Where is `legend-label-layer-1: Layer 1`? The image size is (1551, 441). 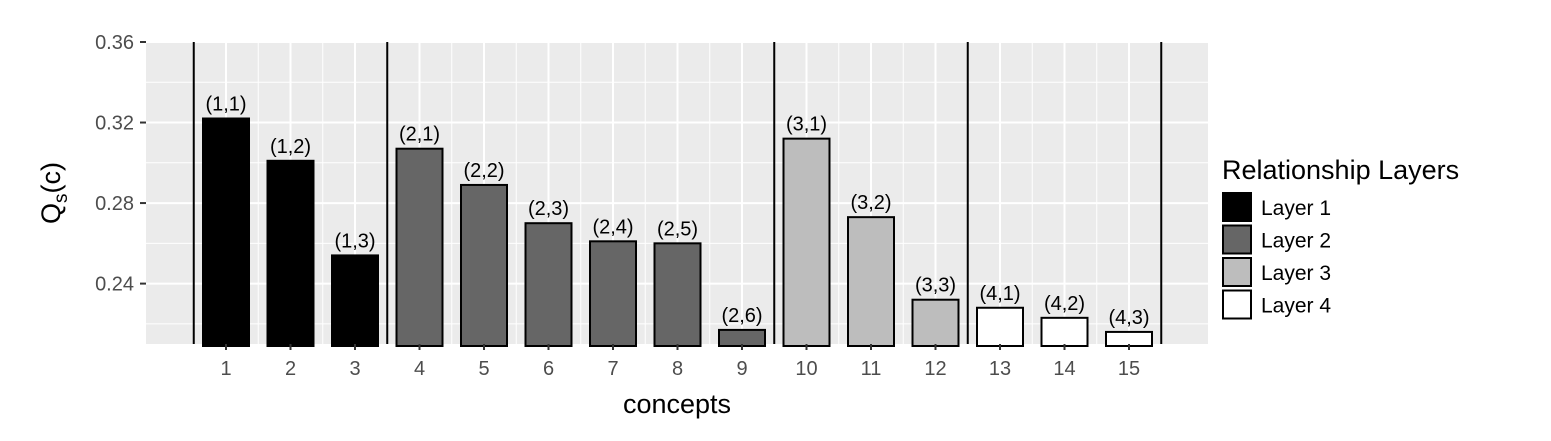 legend-label-layer-1: Layer 1 is located at coordinates (1296, 208).